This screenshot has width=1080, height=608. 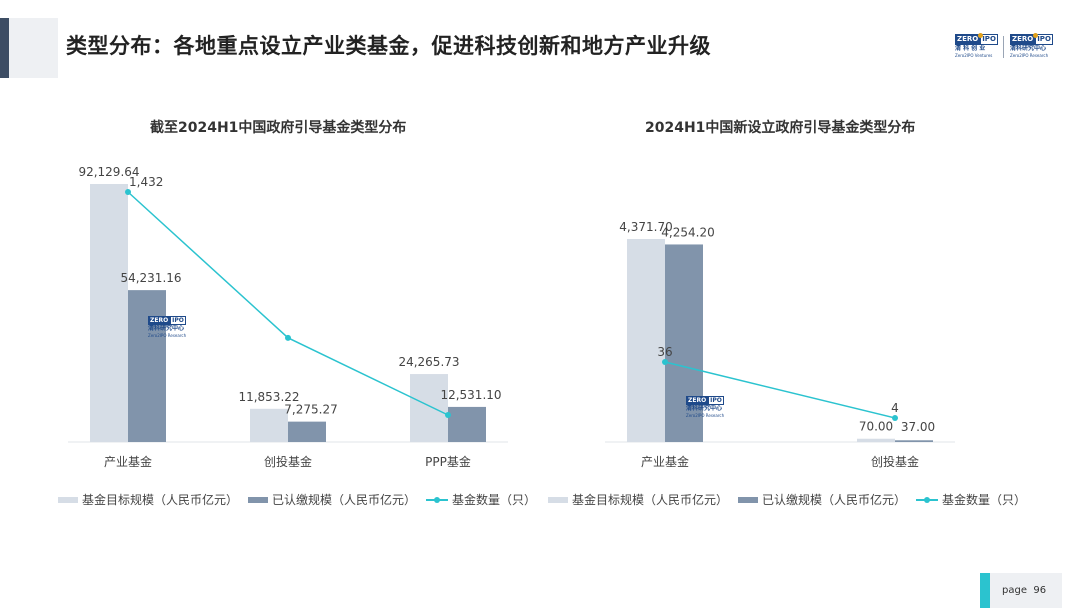 I want to click on watermark-logo-left: ZERO IPO 清科研究中心 Zero2IPO Research, so click(x=168, y=329).